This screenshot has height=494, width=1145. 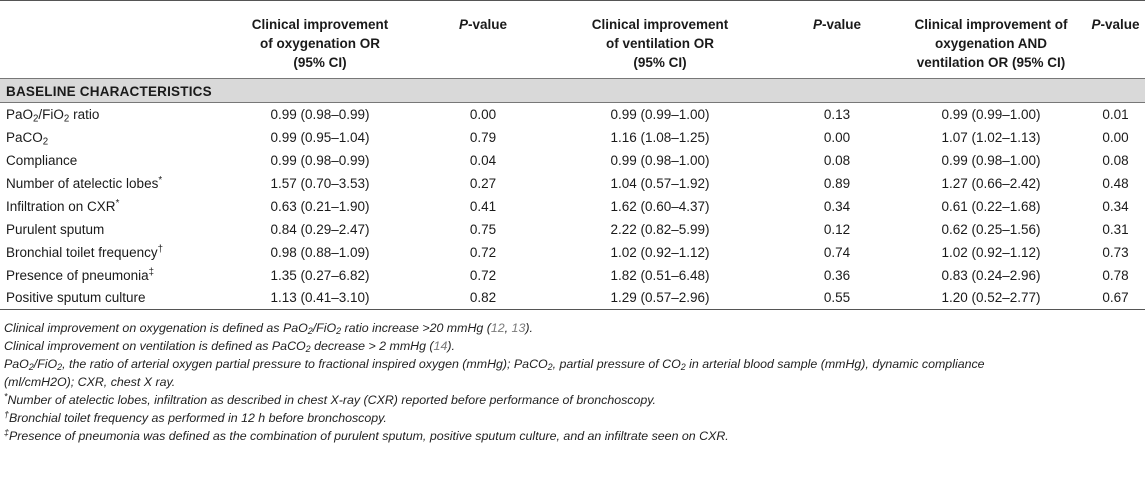 What do you see at coordinates (660, 114) in the screenshot?
I see `cell-or-ventilation: 0.99 (0.99–1.00)` at bounding box center [660, 114].